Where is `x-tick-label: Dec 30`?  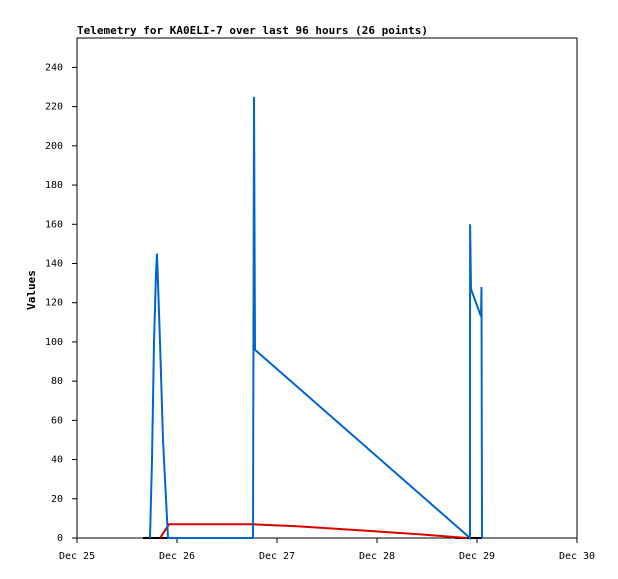
x-tick-label: Dec 30 is located at coordinates (577, 556).